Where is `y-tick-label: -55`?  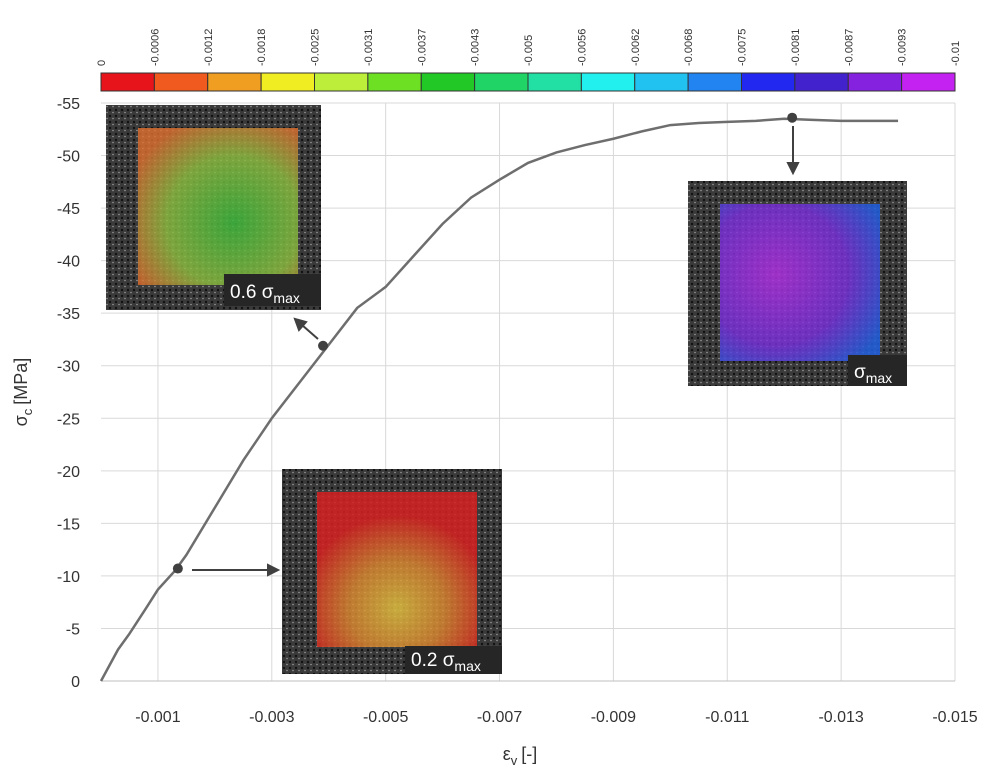
y-tick-label: -55 is located at coordinates (68, 104).